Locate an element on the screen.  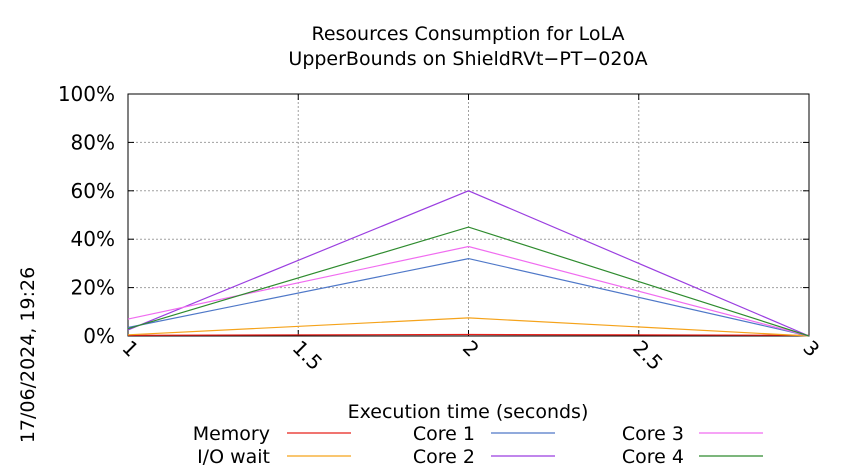
legend-label: Memory is located at coordinates (231, 434).